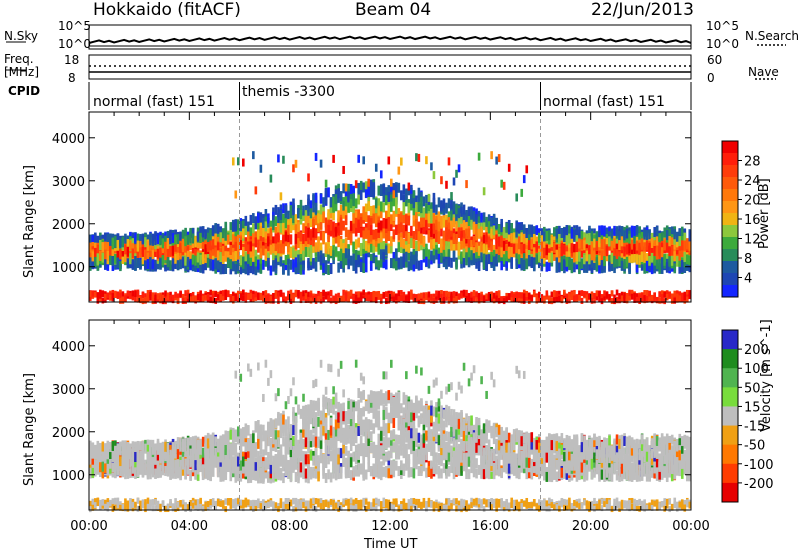  I want to click on nsearch-tick-bottom: 10^0, so click(722, 44).